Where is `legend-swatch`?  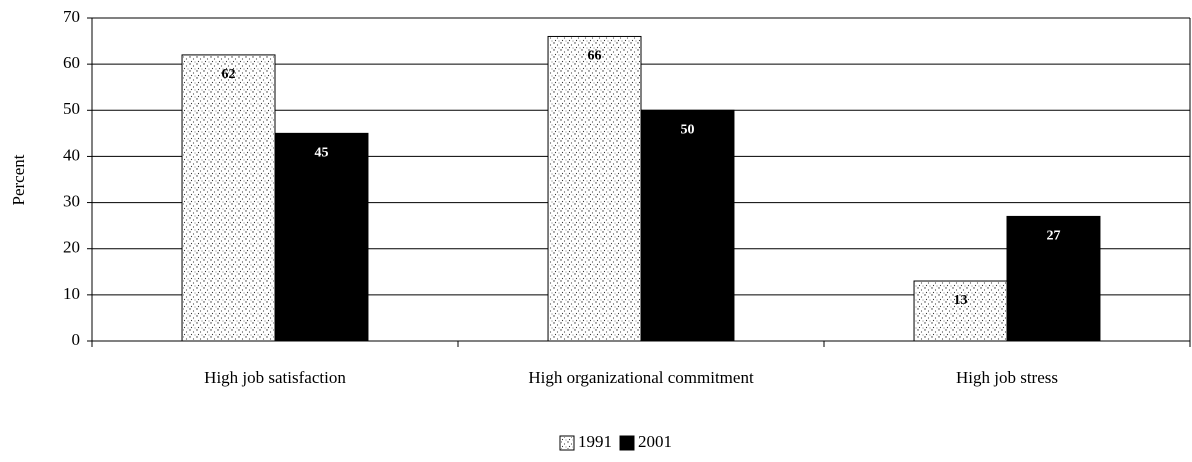
legend-swatch is located at coordinates (627, 443).